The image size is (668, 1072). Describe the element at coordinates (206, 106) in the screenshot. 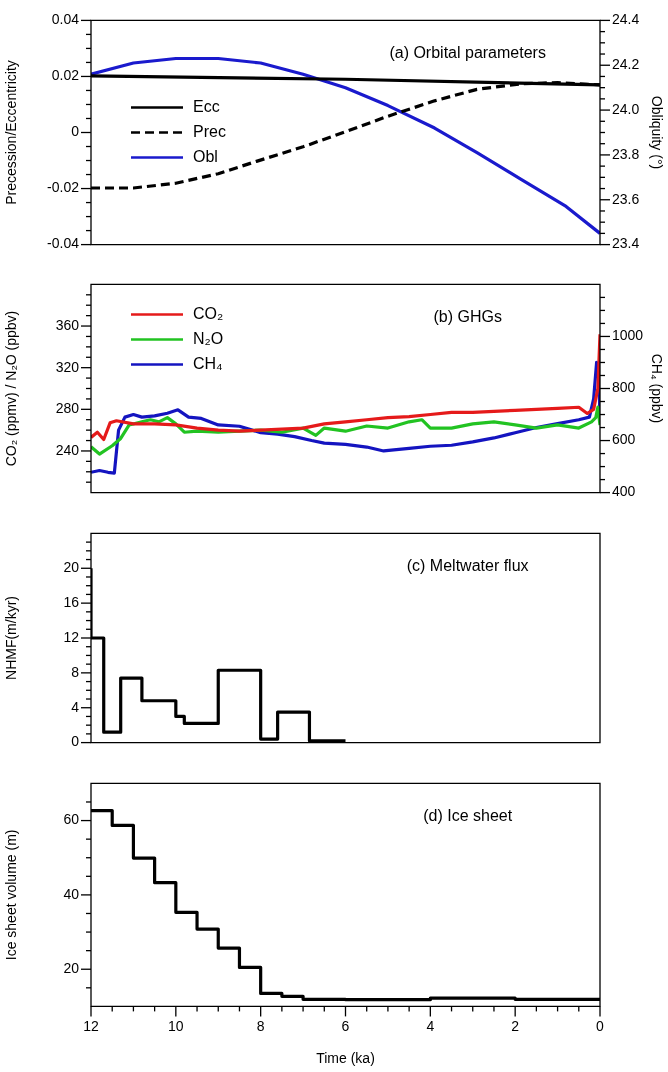

I see `legend-label: Ecc` at that location.